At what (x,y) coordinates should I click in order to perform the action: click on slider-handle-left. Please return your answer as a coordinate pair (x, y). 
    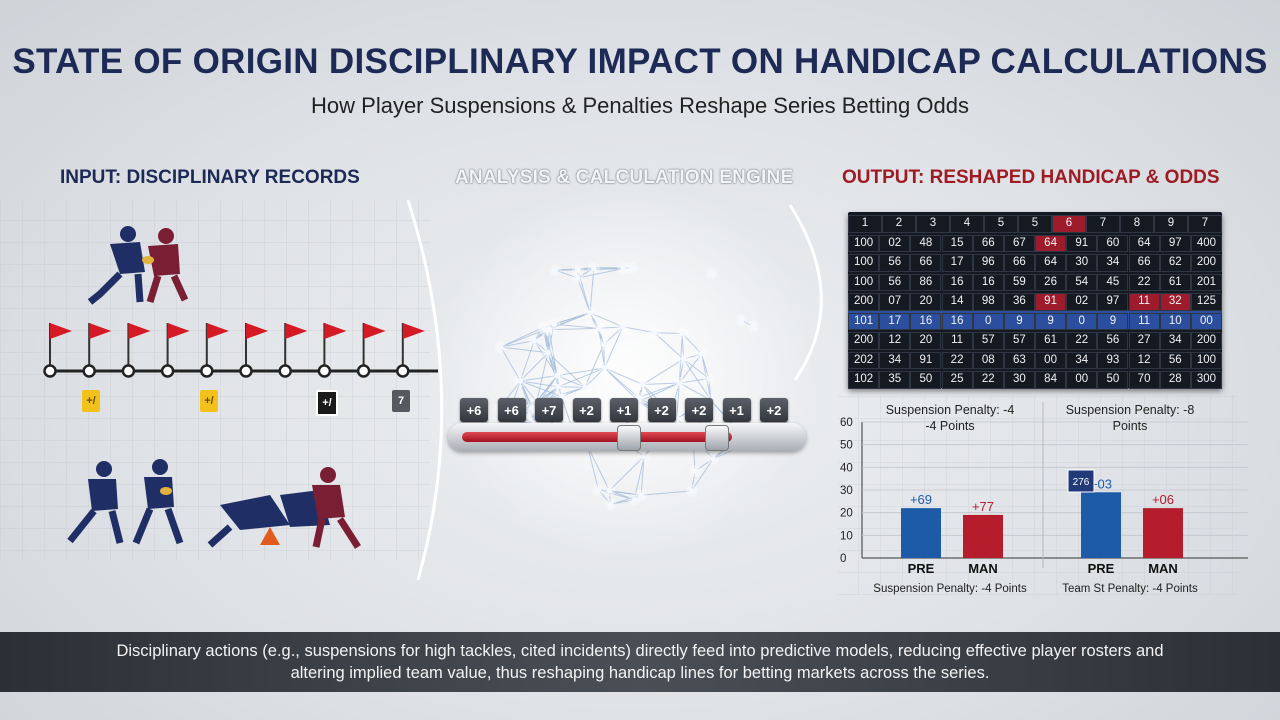
    Looking at the image, I should click on (629, 438).